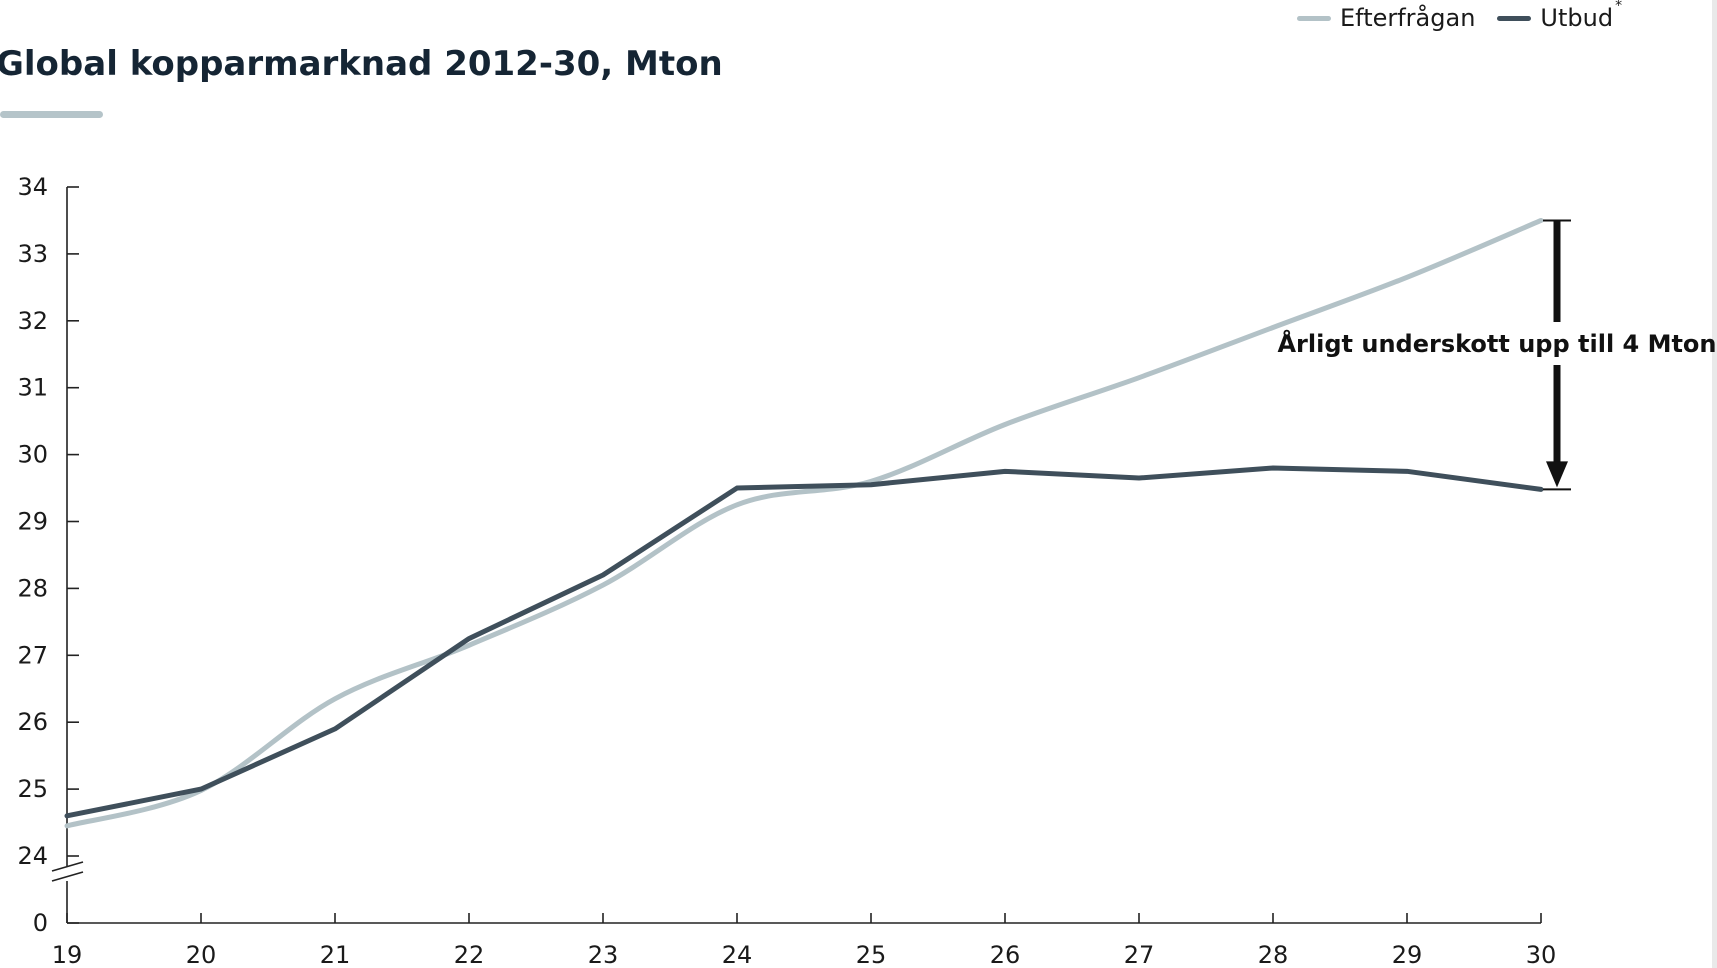  Describe the element at coordinates (603, 954) in the screenshot. I see `x-tick-label: 23` at that location.